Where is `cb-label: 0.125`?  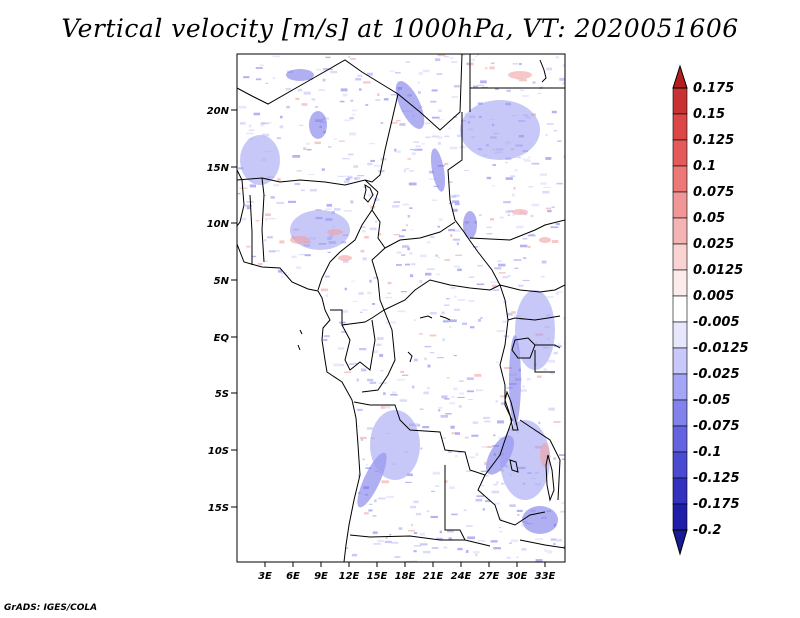
cb-label: 0.125 is located at coordinates (713, 140).